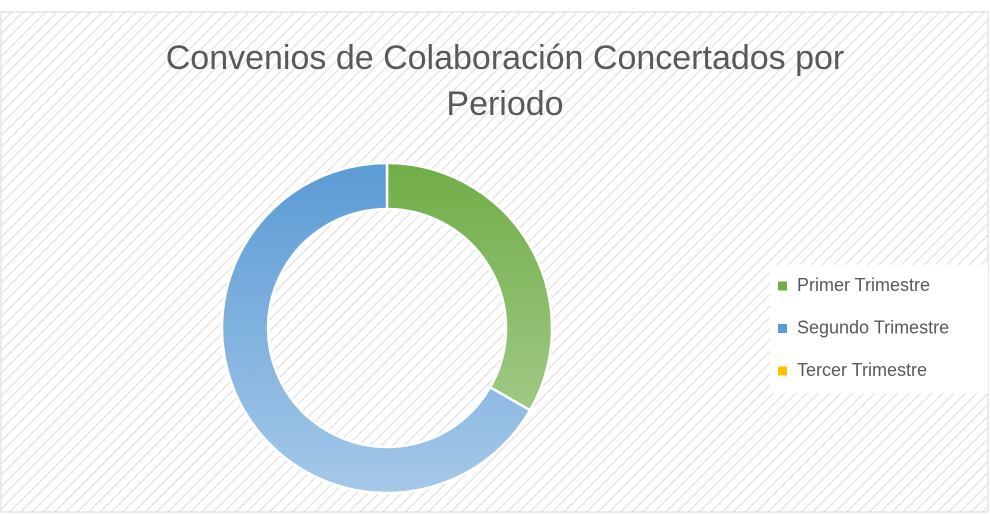  Describe the element at coordinates (504, 104) in the screenshot. I see `chart-title: Periodo` at that location.